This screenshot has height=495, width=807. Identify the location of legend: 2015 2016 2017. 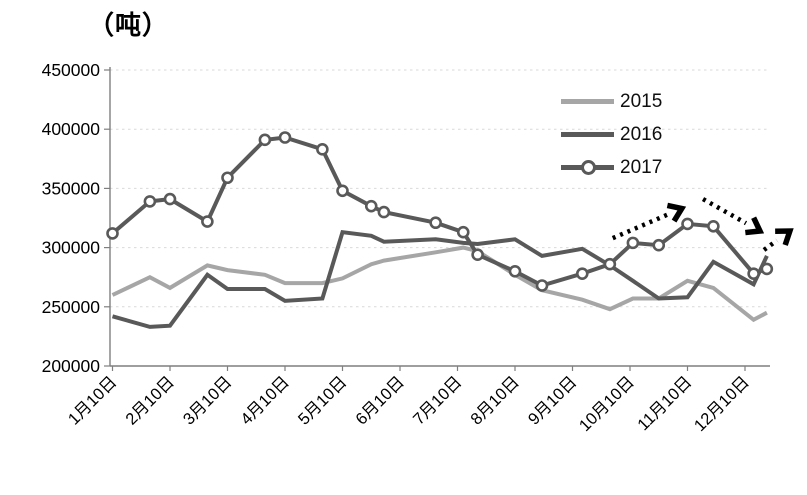
(611, 134).